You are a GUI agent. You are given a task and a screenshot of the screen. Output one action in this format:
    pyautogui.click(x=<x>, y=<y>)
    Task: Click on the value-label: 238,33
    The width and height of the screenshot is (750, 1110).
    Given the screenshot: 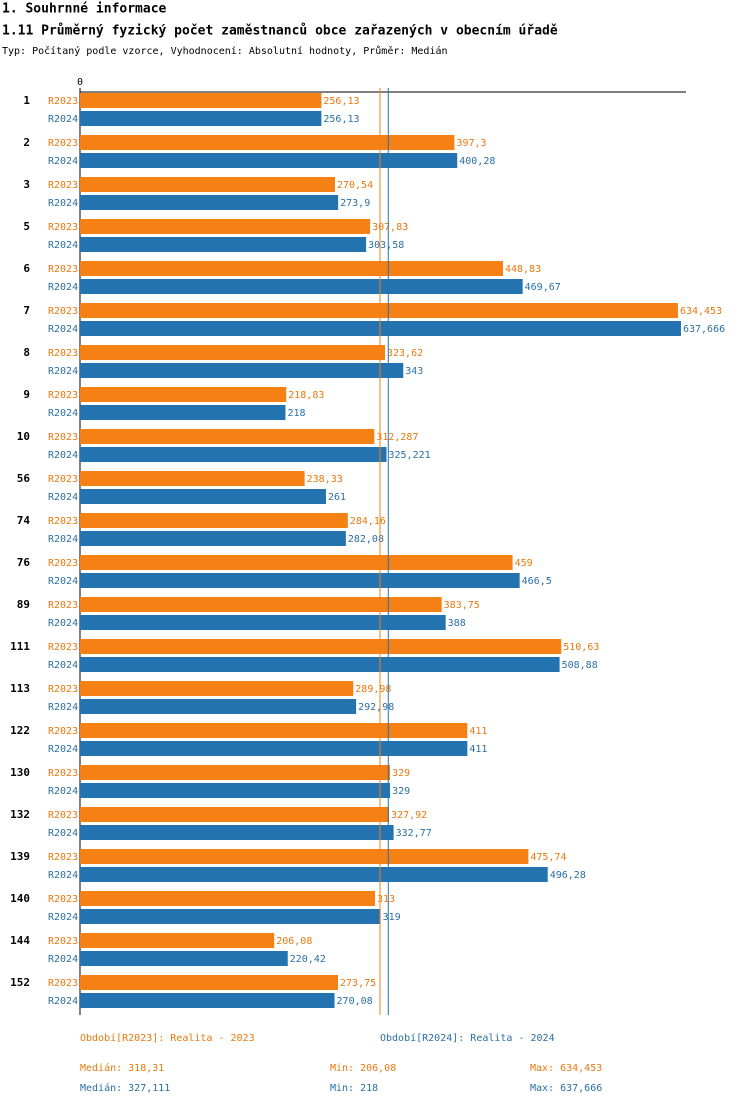 What is the action you would take?
    pyautogui.click(x=325, y=479)
    